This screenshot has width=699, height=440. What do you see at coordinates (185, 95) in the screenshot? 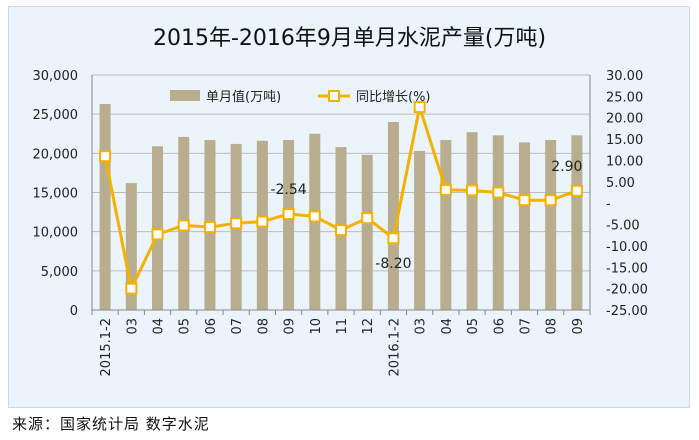
I see `legend-bar-swatch` at bounding box center [185, 95].